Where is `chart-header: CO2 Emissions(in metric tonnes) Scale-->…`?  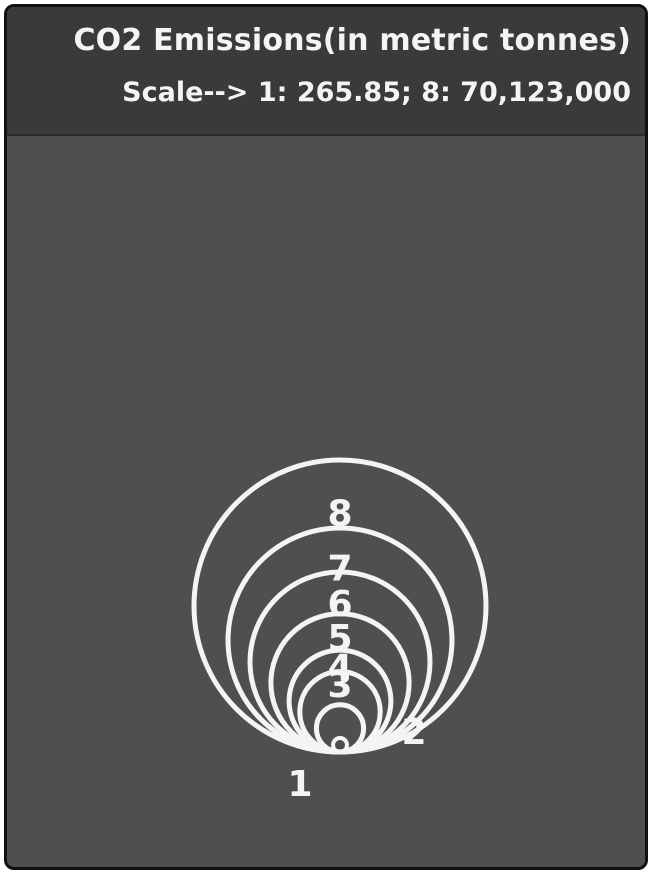
chart-header: CO2 Emissions(in metric tonnes) Scale-->… is located at coordinates (326, 71).